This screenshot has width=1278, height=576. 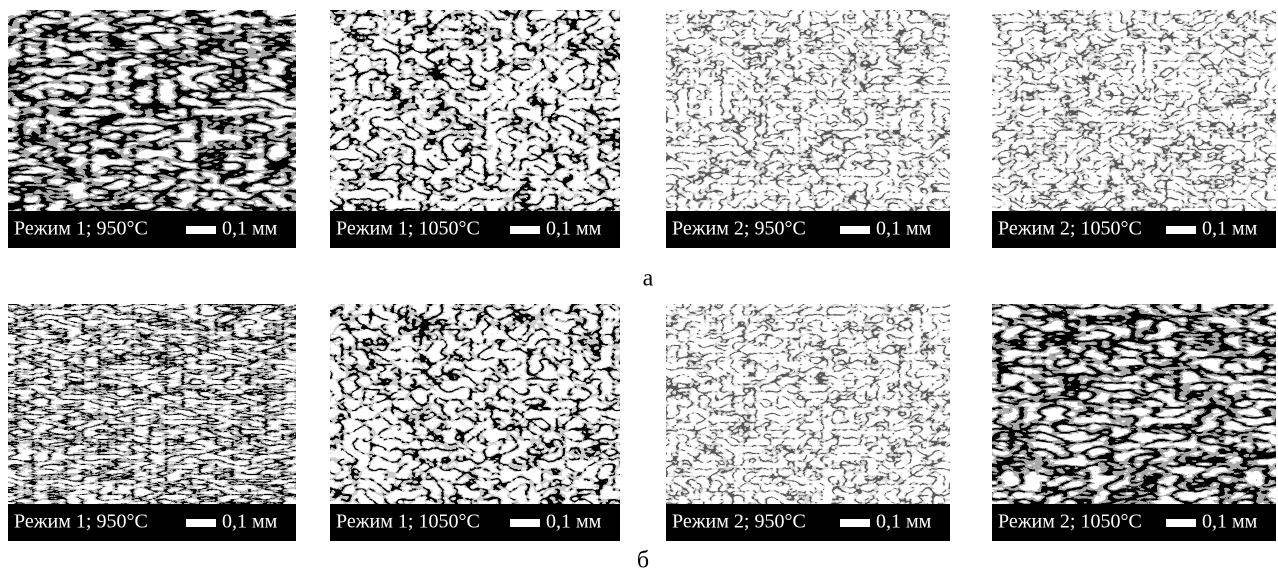 What do you see at coordinates (648, 279) in the screenshot?
I see `row-label: а` at bounding box center [648, 279].